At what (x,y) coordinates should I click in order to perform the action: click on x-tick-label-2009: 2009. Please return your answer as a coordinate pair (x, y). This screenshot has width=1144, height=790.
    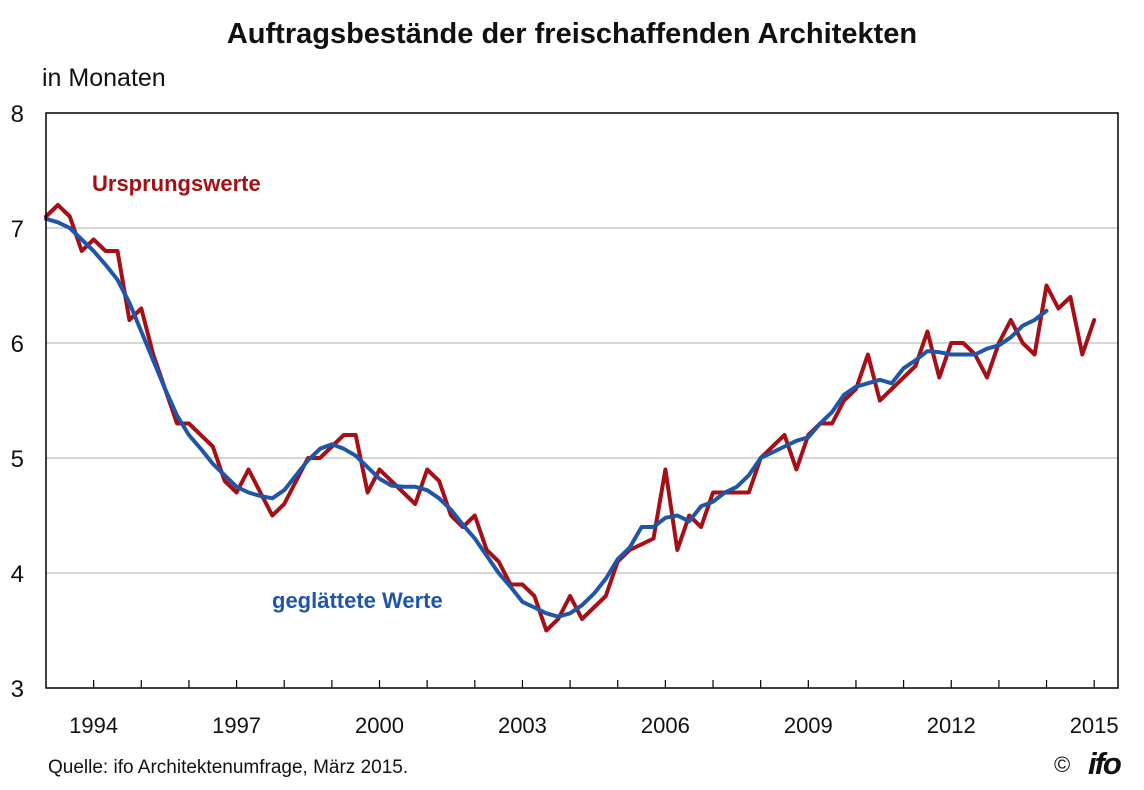
    Looking at the image, I should click on (808, 725).